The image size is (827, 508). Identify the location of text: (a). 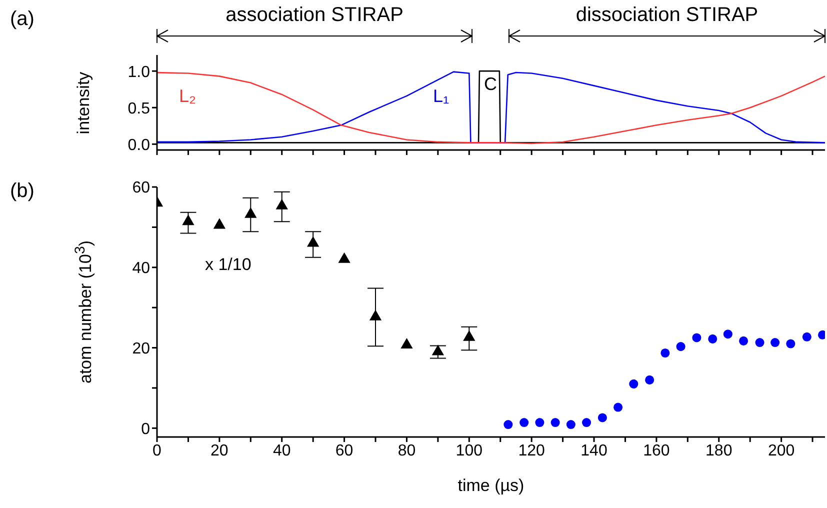
(22, 19).